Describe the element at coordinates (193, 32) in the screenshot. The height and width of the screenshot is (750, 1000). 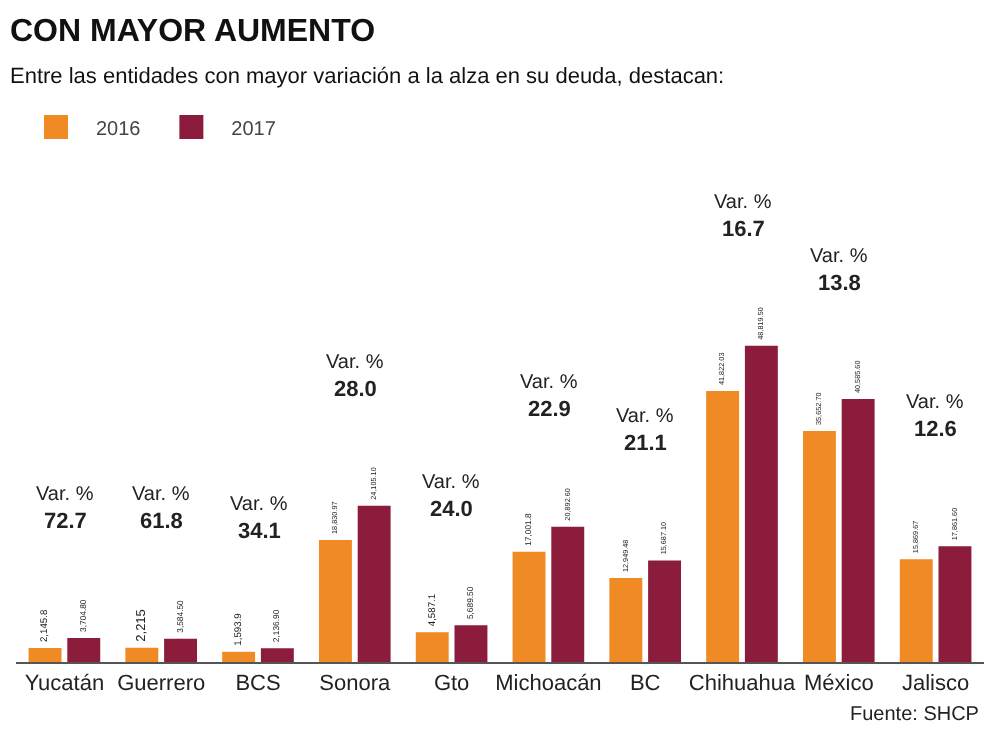
I see `chart-title: CON MAYOR AUMENTO` at that location.